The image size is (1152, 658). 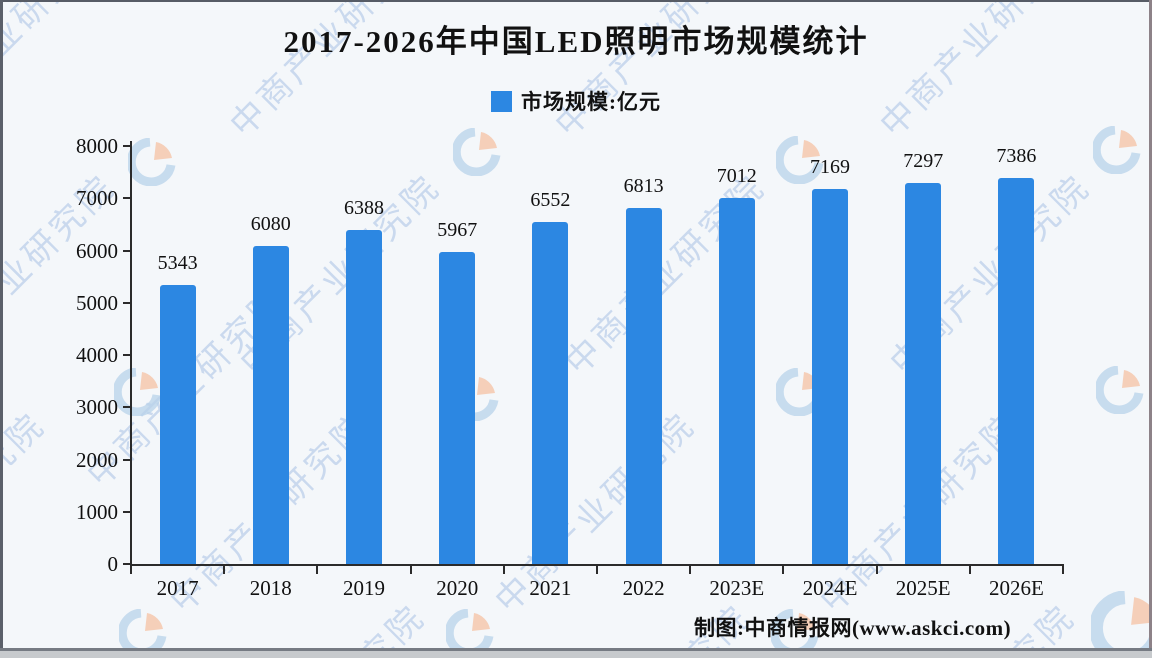 What do you see at coordinates (364, 208) in the screenshot?
I see `bar-value-label: 6388` at bounding box center [364, 208].